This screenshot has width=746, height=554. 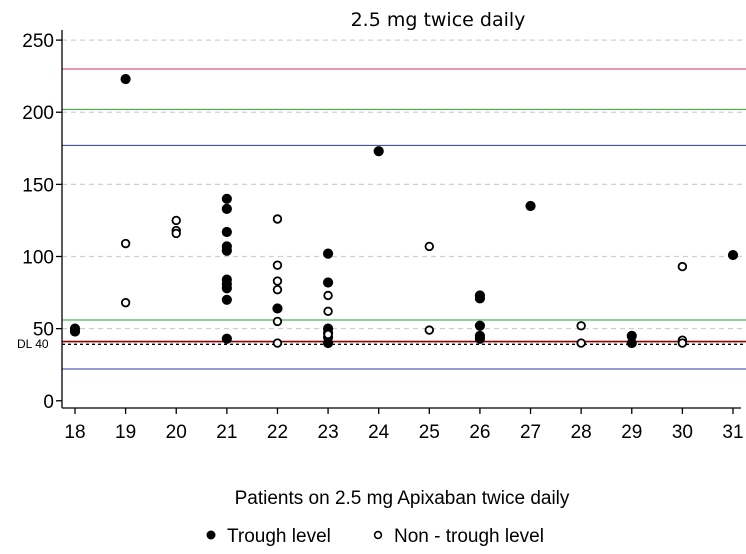 I want to click on x-tick-label: 21, so click(x=226, y=432).